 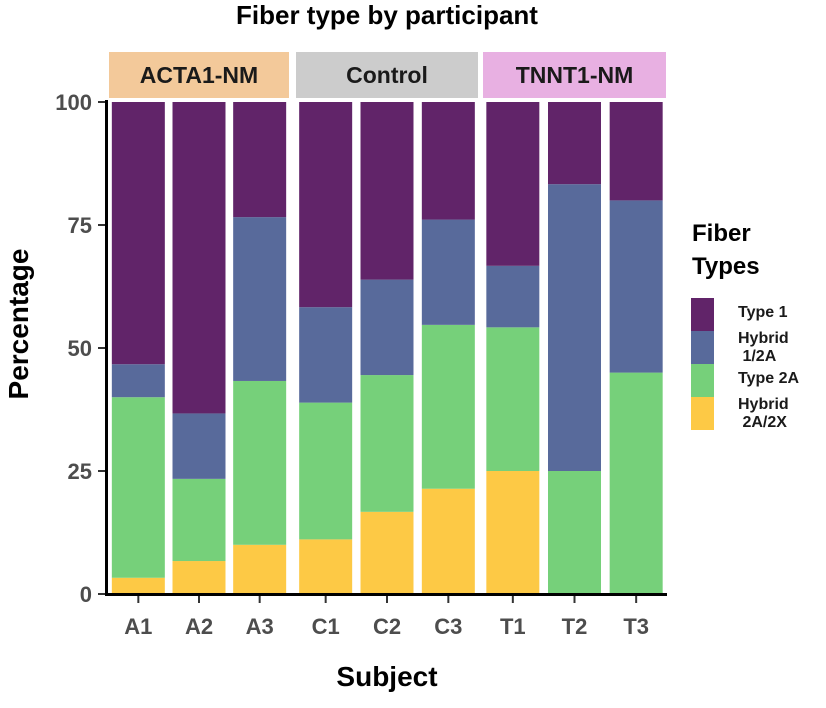 What do you see at coordinates (513, 296) in the screenshot?
I see `bar-t1-hybrid-1-2a` at bounding box center [513, 296].